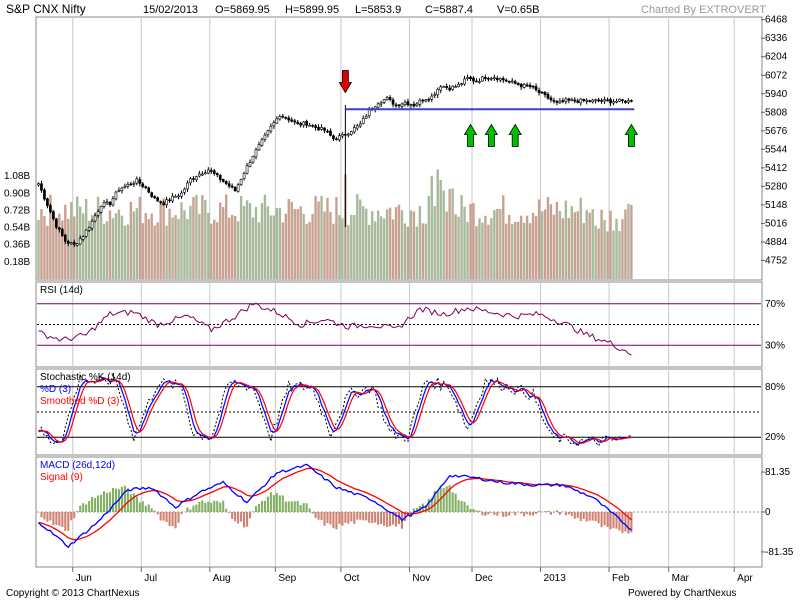 The height and width of the screenshot is (600, 800). What do you see at coordinates (515, 135) in the screenshot?
I see `green-up-arrow` at bounding box center [515, 135].